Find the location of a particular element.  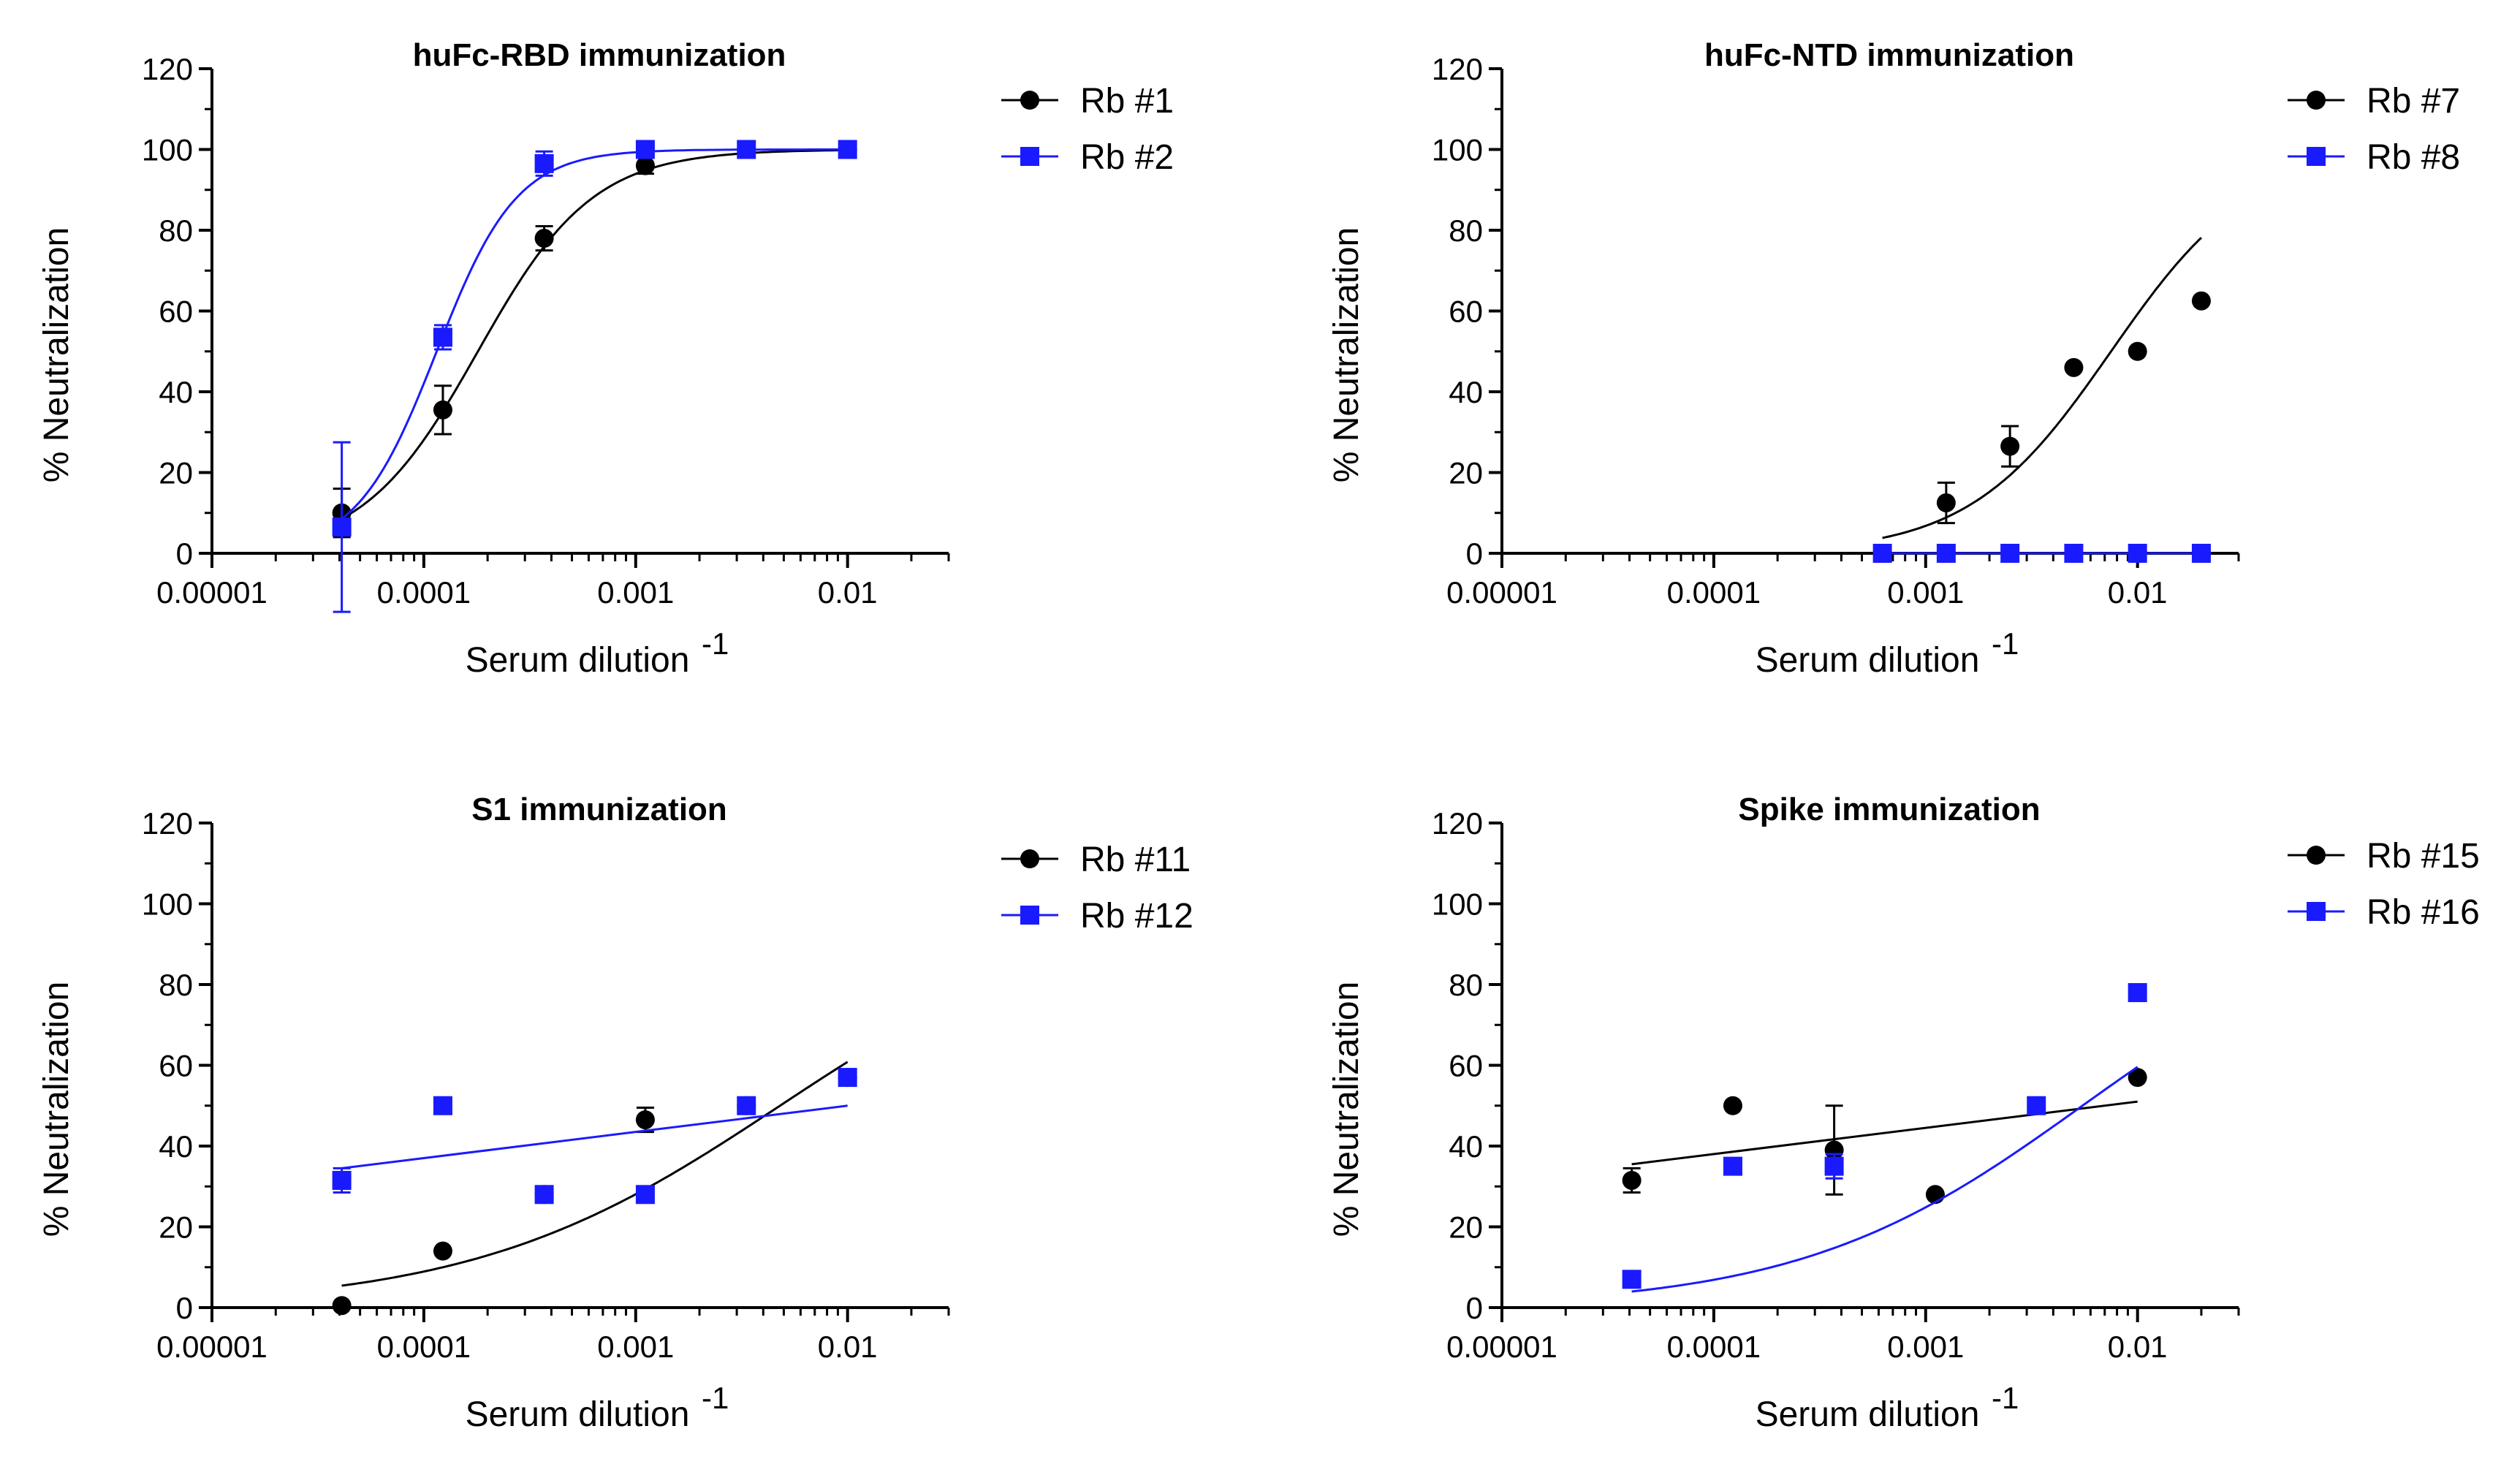

legend-entry-2: Rb #16 is located at coordinates (2384, 912).